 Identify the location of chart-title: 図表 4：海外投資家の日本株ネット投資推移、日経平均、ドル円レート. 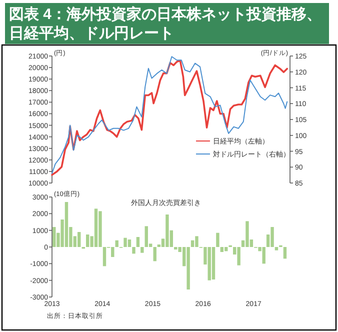
(167, 23).